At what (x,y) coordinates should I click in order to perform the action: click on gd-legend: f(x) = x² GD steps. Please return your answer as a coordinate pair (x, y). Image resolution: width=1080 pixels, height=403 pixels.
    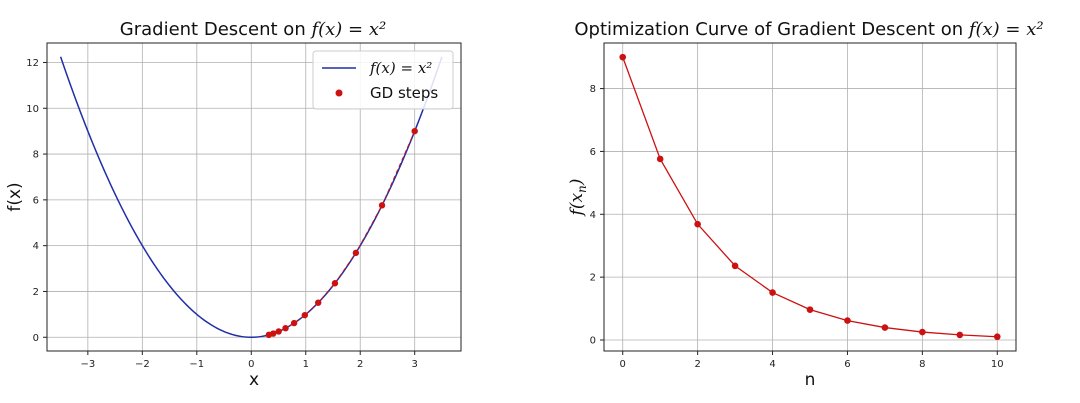
    Looking at the image, I should click on (383, 80).